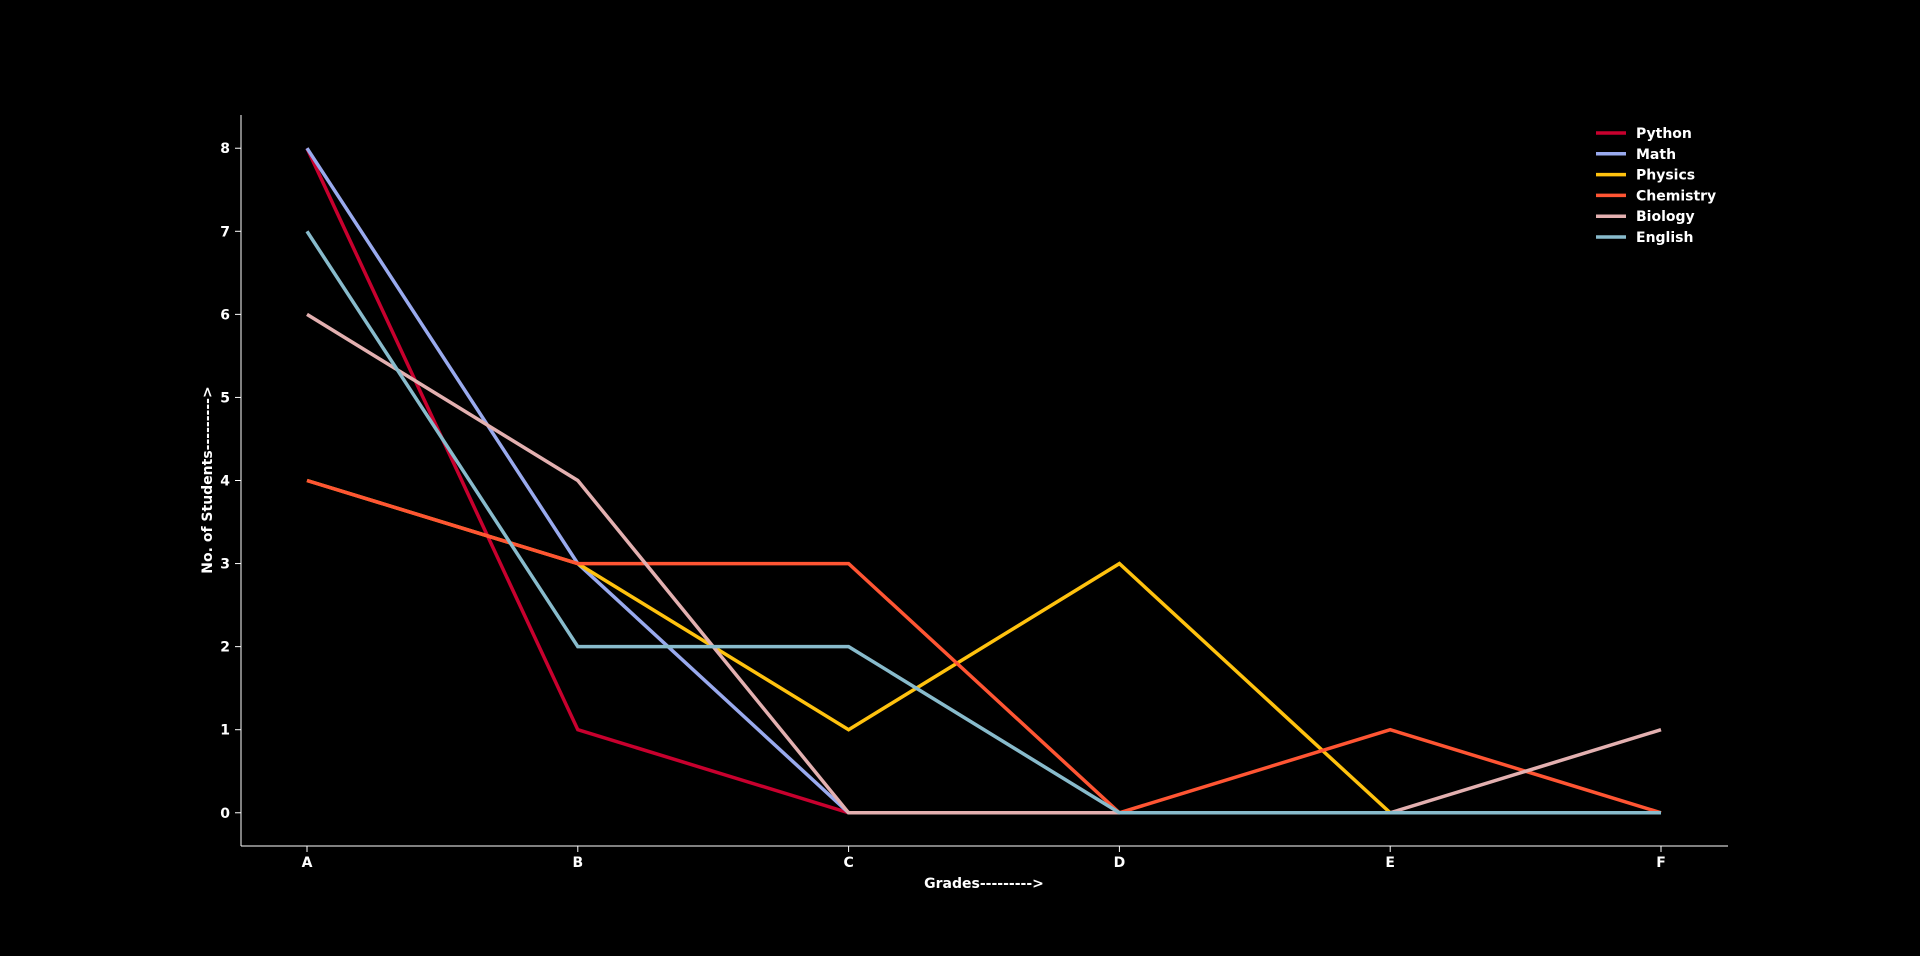 The height and width of the screenshot is (956, 1920). I want to click on y-tick-label: 8, so click(225, 149).